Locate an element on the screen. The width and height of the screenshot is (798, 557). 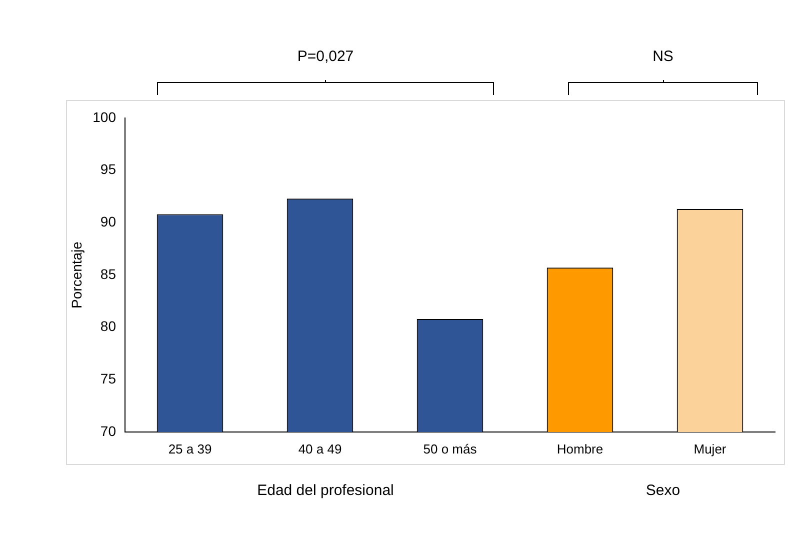
y-tick-label: 95 is located at coordinates (108, 169).